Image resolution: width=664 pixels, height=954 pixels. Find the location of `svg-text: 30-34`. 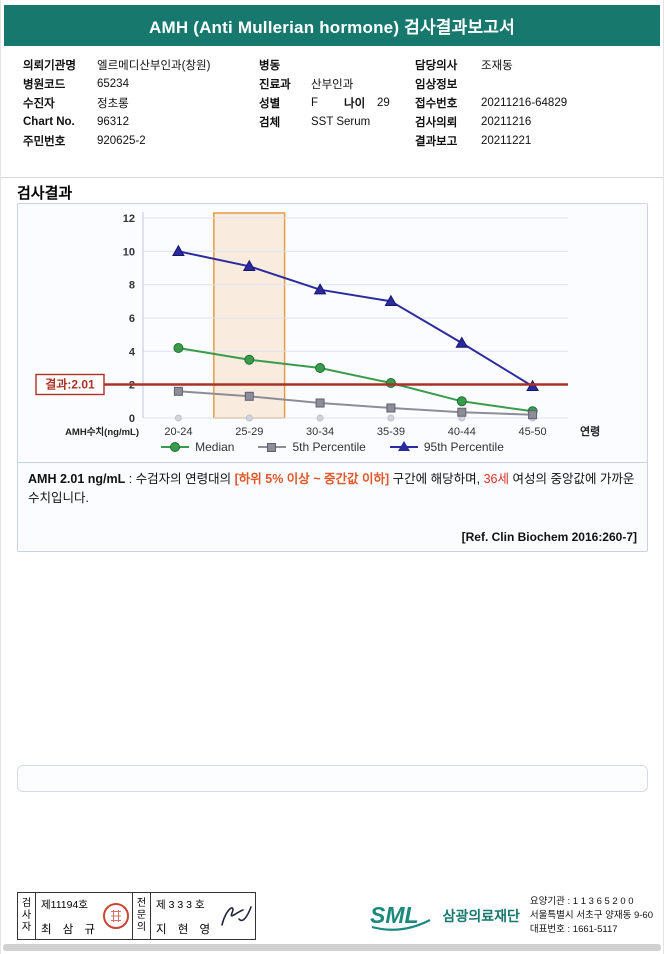

svg-text: 30-34 is located at coordinates (320, 432).